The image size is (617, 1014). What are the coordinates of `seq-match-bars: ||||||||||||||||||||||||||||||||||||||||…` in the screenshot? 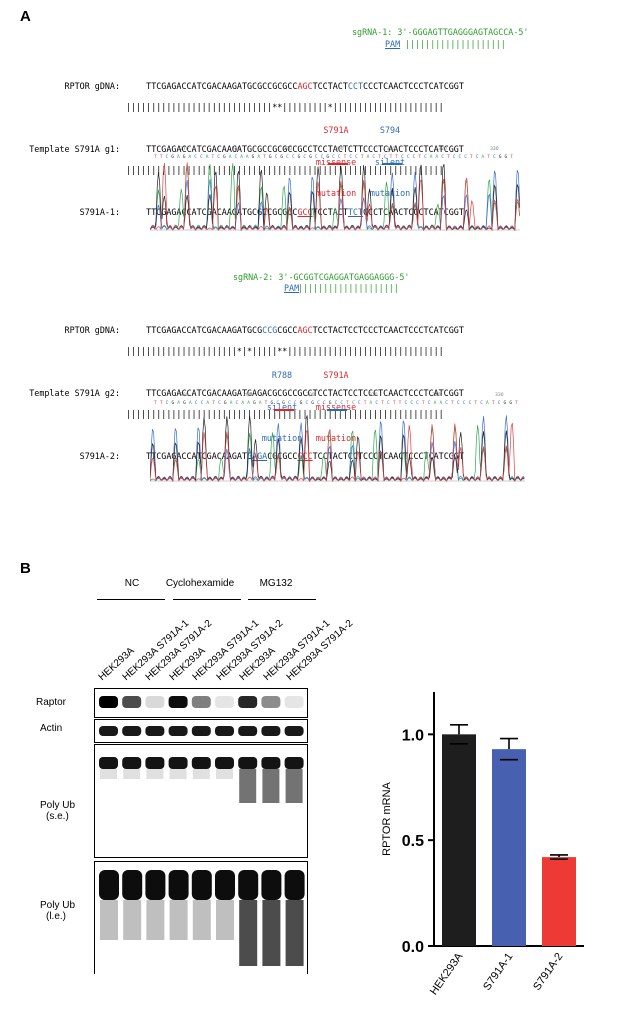 It's located at (285, 413).